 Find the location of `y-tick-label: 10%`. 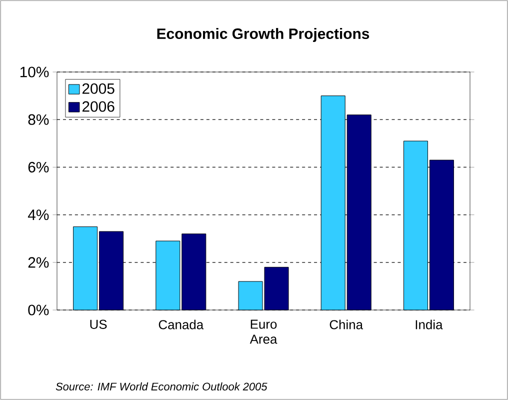

y-tick-label: 10% is located at coordinates (34, 72).